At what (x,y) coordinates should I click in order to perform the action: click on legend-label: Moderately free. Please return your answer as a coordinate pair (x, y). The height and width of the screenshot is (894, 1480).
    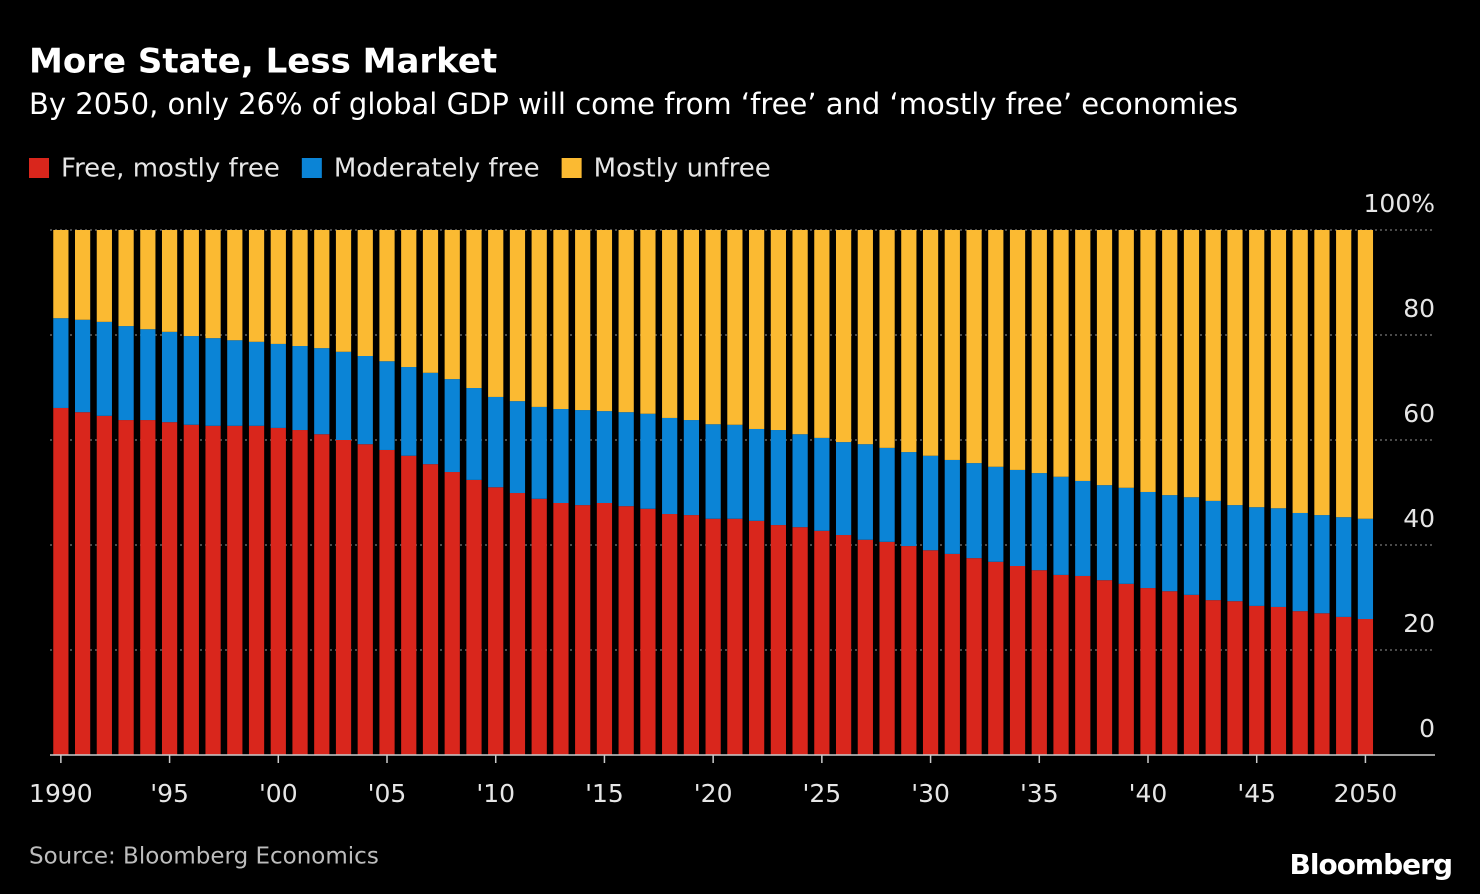
    Looking at the image, I should click on (437, 169).